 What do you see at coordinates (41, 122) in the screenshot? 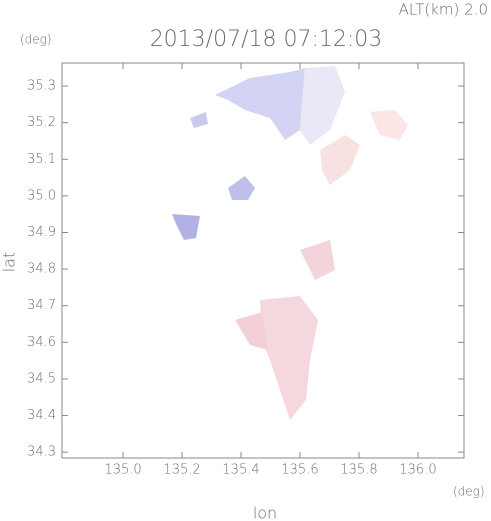
I see `y-tick-label: 35.2` at bounding box center [41, 122].